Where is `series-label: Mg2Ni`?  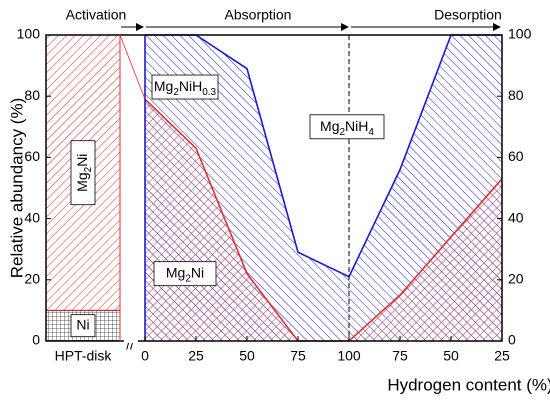 series-label: Mg2Ni is located at coordinates (185, 274).